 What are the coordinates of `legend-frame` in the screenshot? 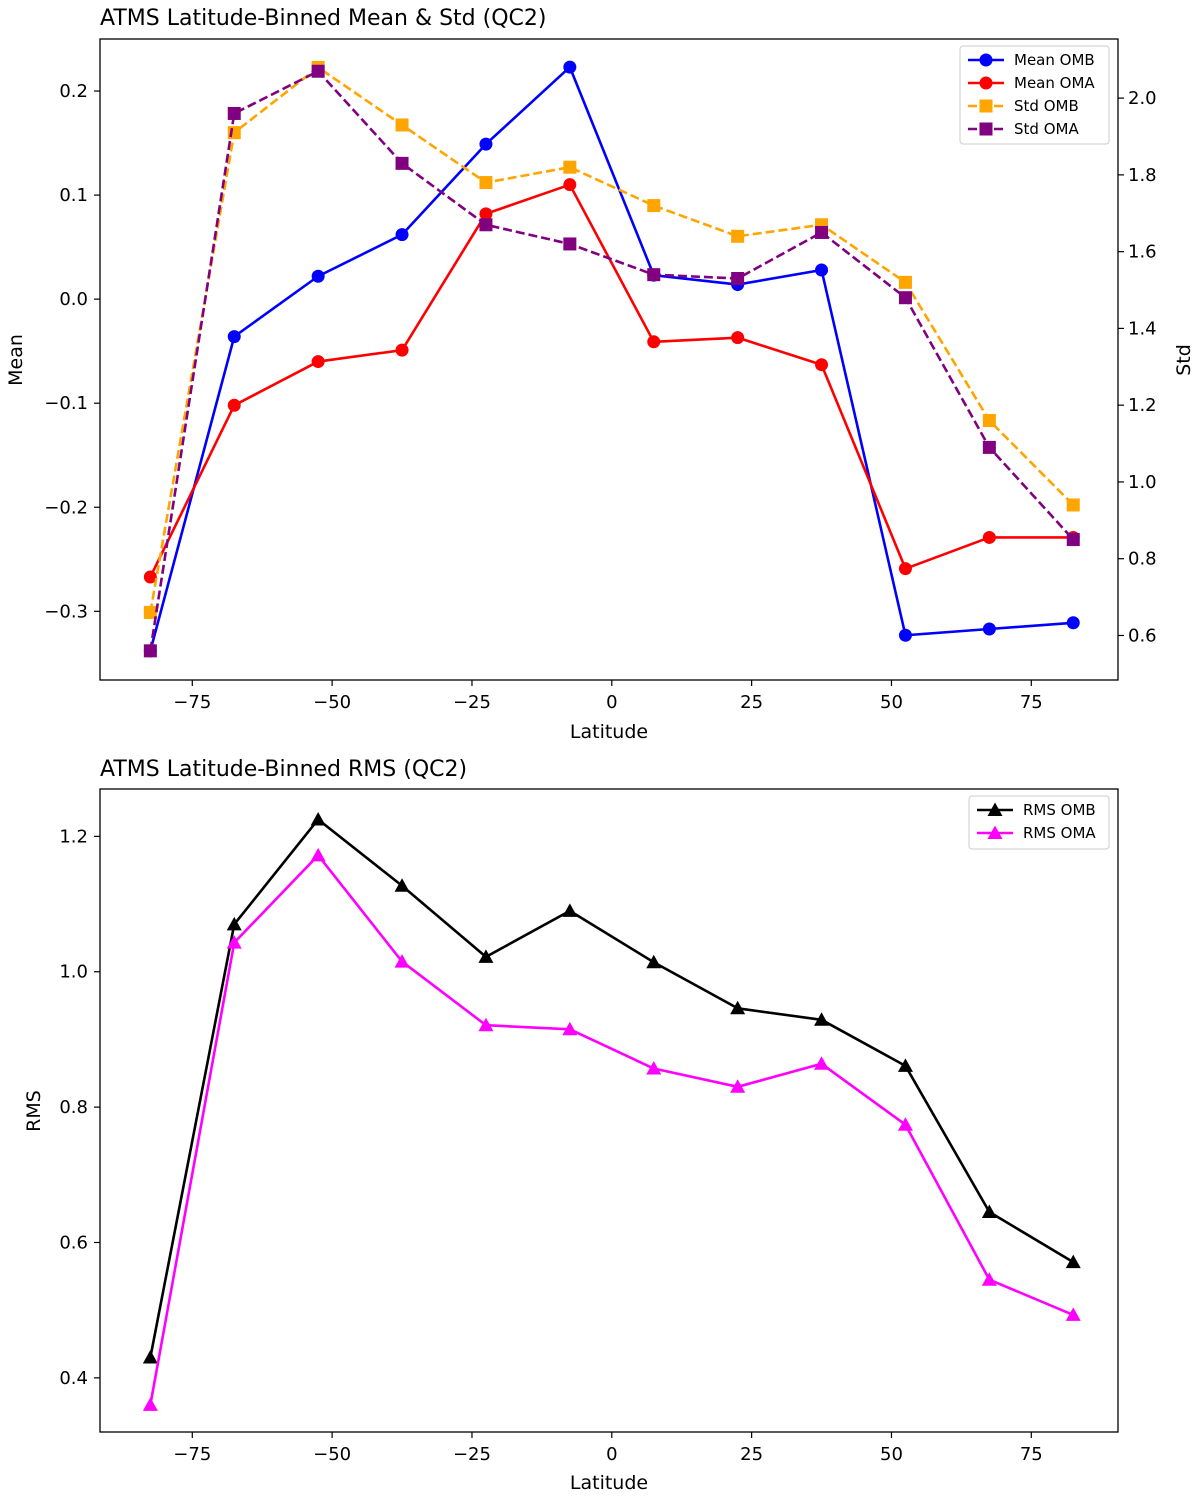 It's located at (1034, 95).